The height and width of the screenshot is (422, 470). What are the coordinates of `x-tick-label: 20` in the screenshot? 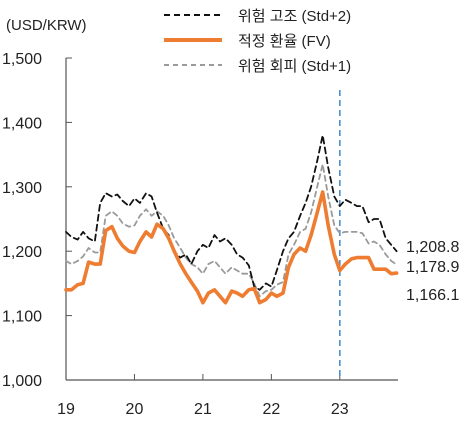 It's located at (135, 409).